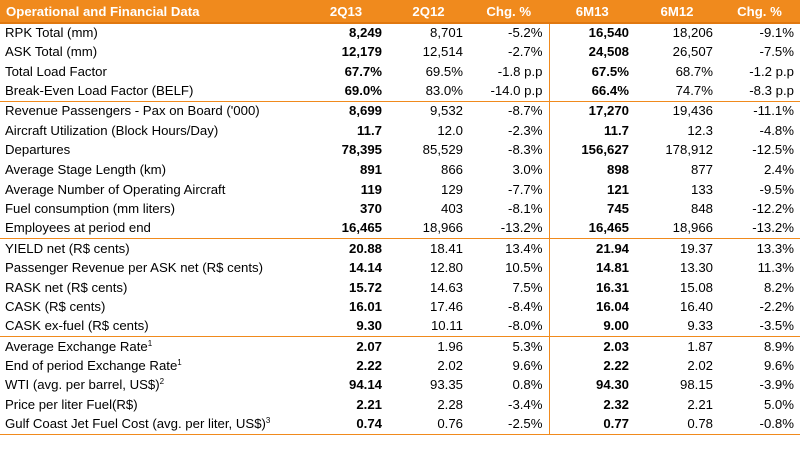  I want to click on value-chg-quarter: -8.4%, so click(509, 307).